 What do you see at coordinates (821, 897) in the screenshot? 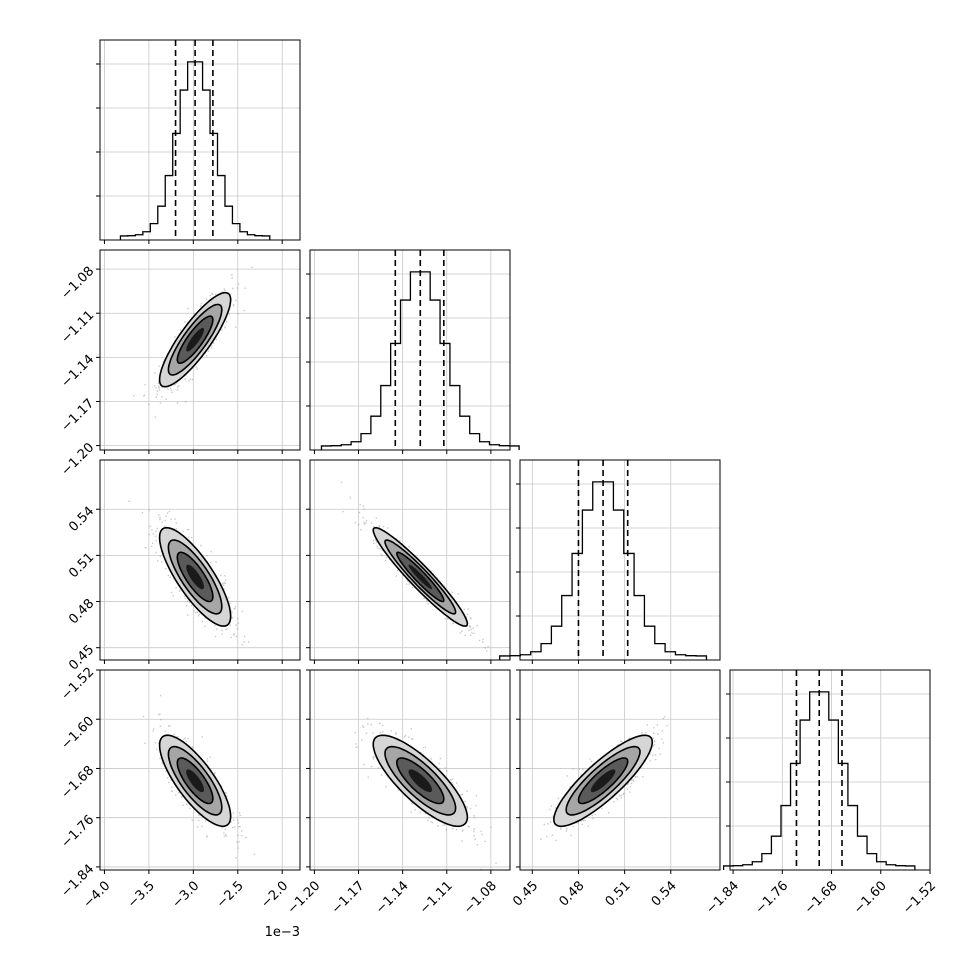
I see `x-tick-label: −1.68` at bounding box center [821, 897].